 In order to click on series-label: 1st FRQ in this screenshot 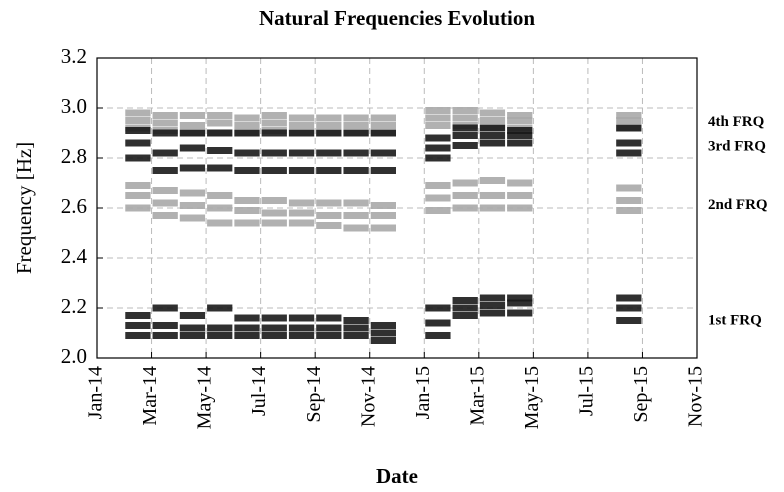, I will do `click(735, 321)`.